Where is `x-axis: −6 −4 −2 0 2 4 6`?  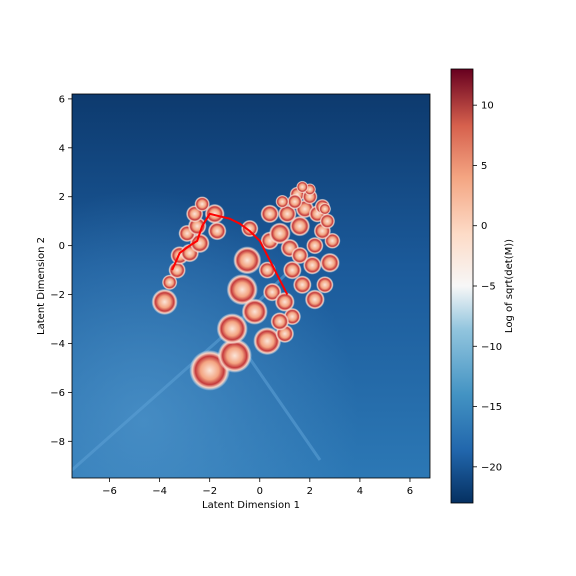
x-axis: −6 −4 −2 0 2 4 6 is located at coordinates (257, 487).